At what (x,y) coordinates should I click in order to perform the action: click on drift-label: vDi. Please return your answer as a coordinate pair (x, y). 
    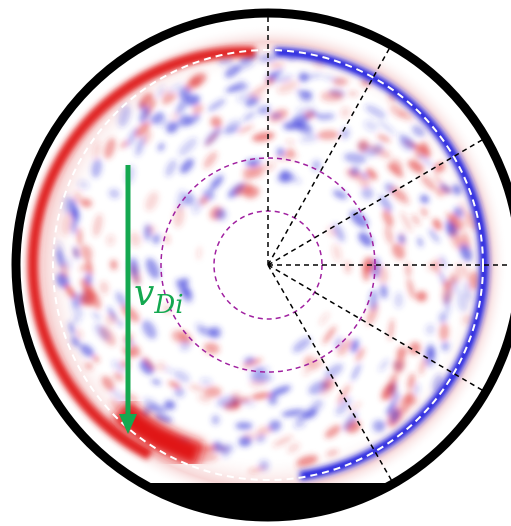
    Looking at the image, I should click on (159, 296).